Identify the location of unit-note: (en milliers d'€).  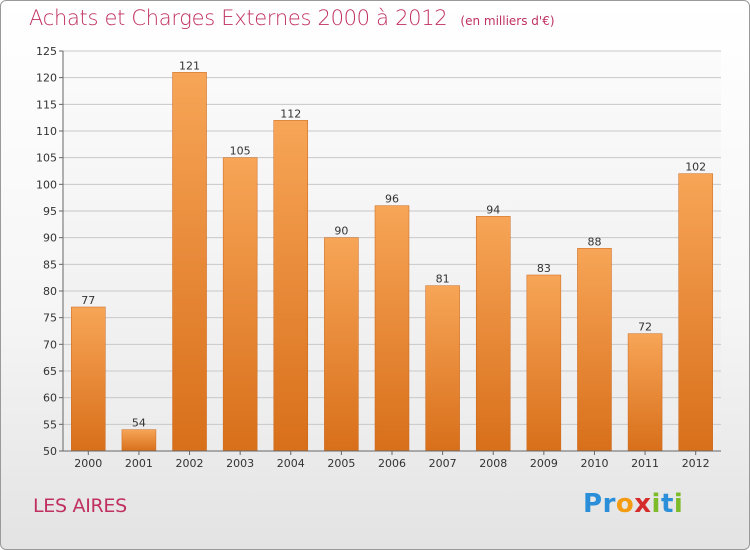
(507, 21).